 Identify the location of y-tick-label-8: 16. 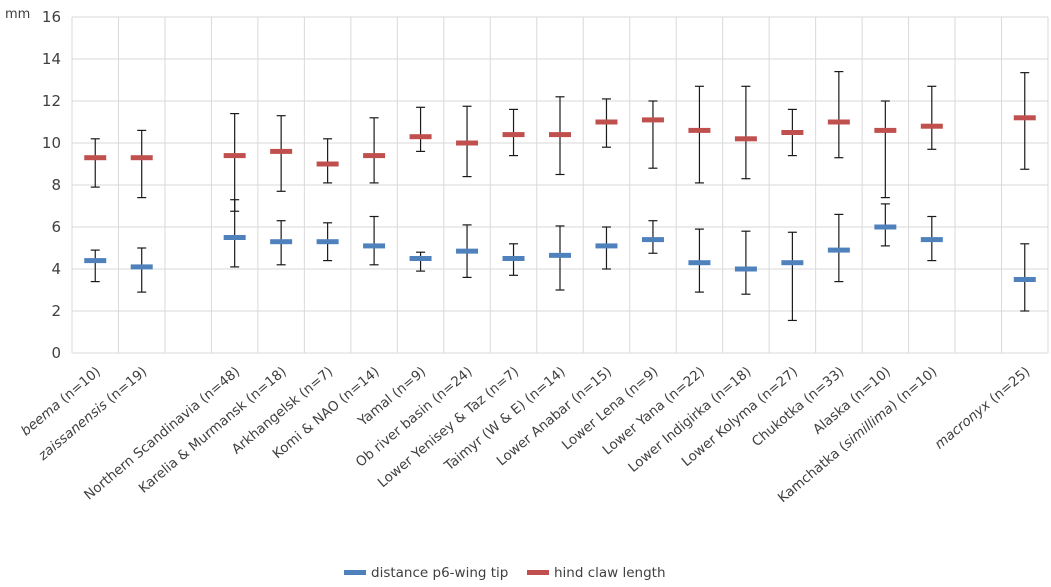
(51, 17).